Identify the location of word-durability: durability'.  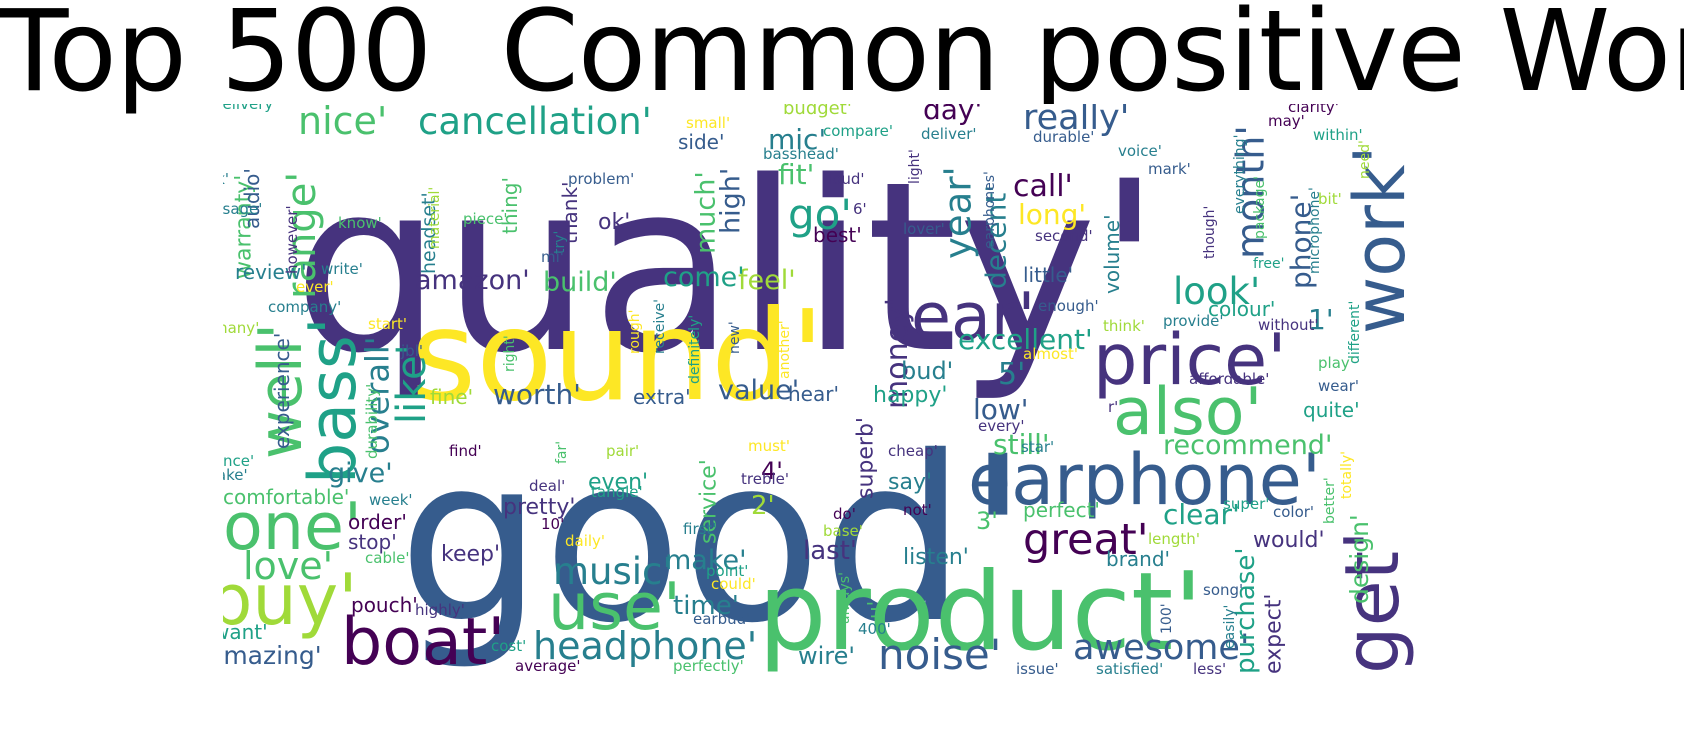
(372, 421).